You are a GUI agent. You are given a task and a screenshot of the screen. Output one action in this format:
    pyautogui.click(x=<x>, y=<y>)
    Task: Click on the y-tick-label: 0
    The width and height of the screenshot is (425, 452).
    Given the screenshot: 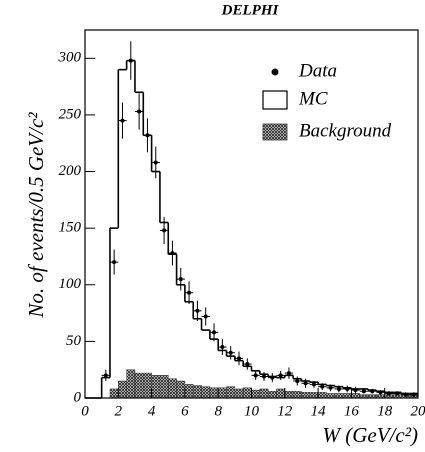 What is the action you would take?
    pyautogui.click(x=78, y=397)
    